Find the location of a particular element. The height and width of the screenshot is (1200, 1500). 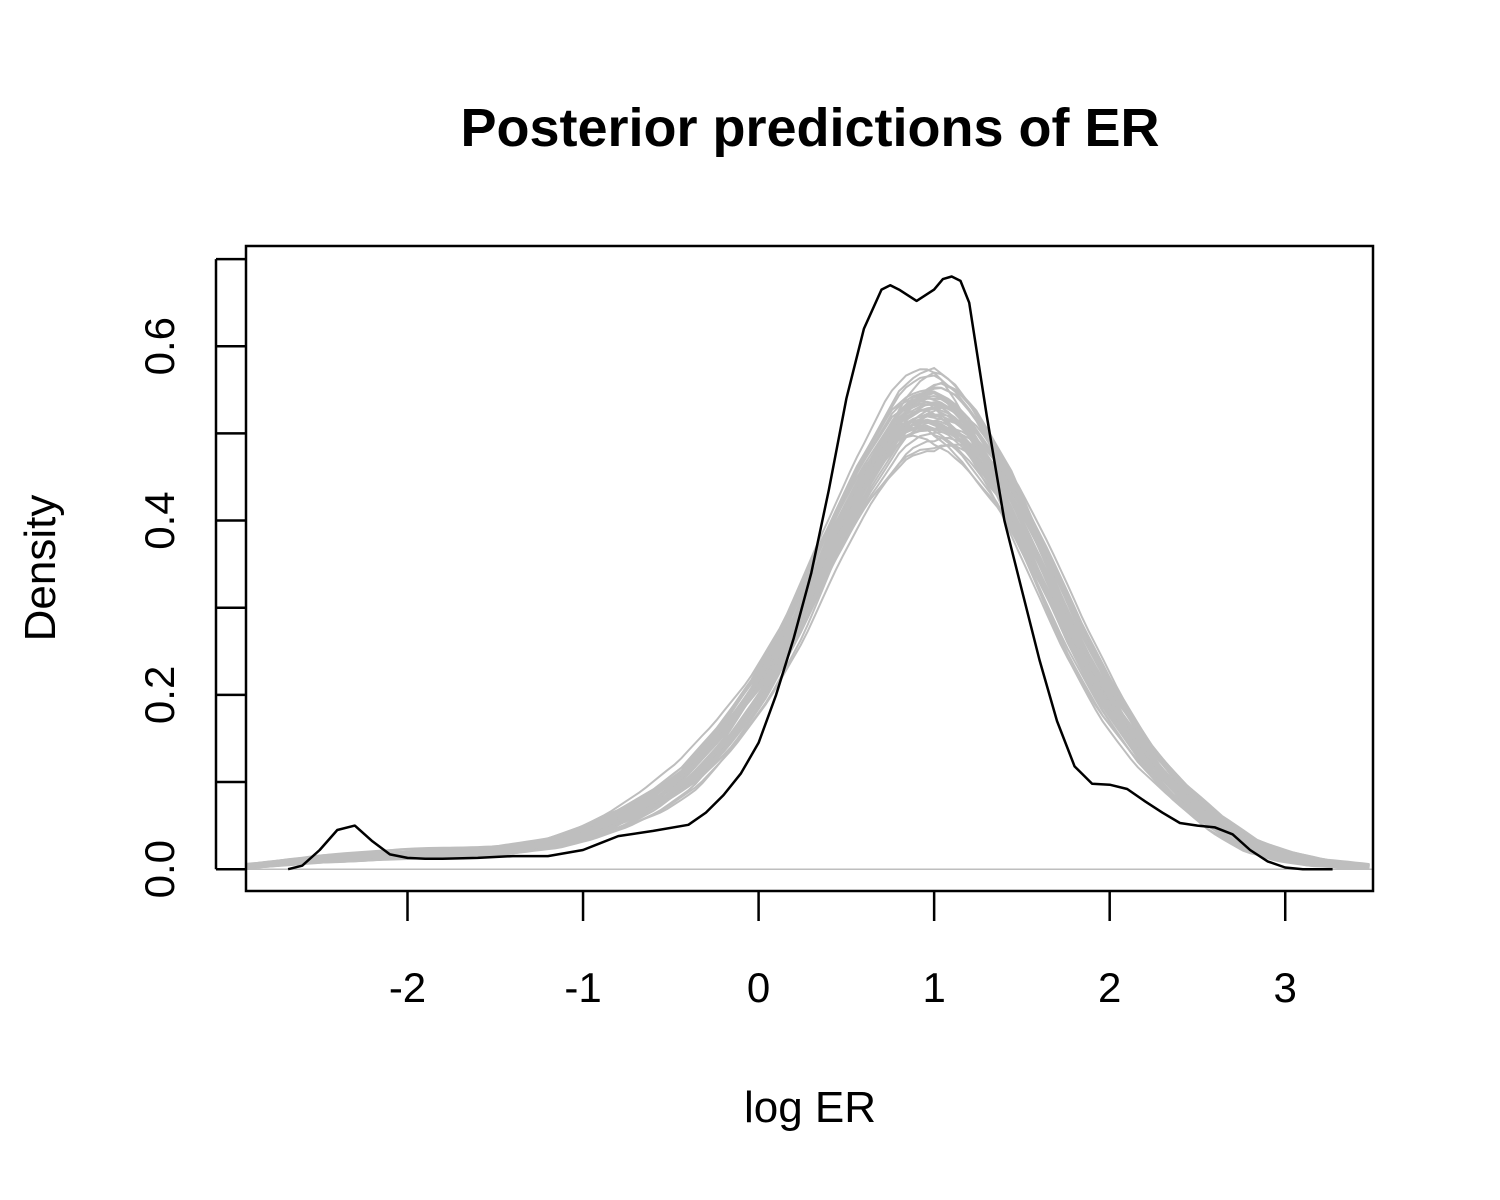

x-tick-label: 2 is located at coordinates (1109, 987).